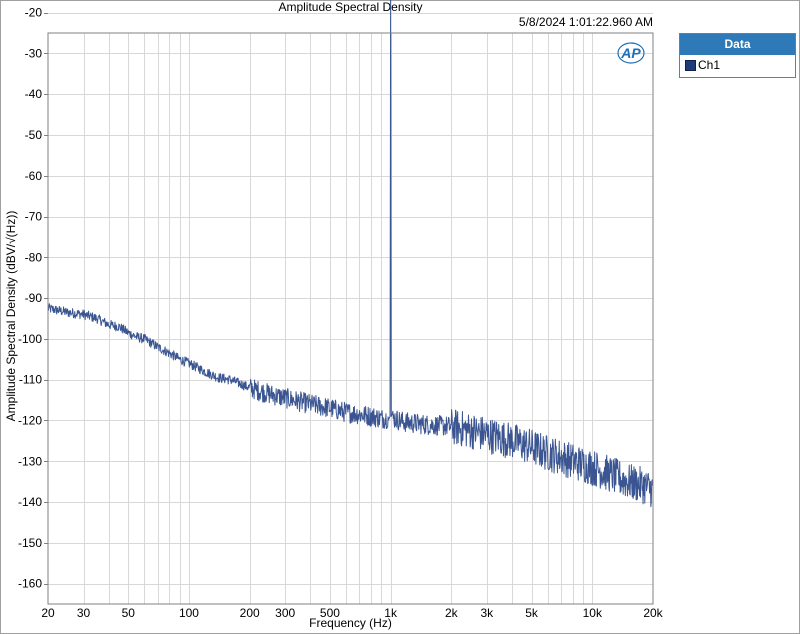  I want to click on chart-title: Amplitude Spectral Density, so click(350, 7).